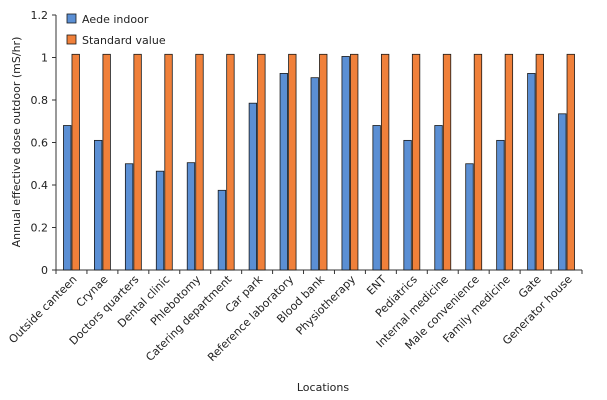  Describe the element at coordinates (40, 100) in the screenshot. I see `y-tick-label: 0.8` at that location.